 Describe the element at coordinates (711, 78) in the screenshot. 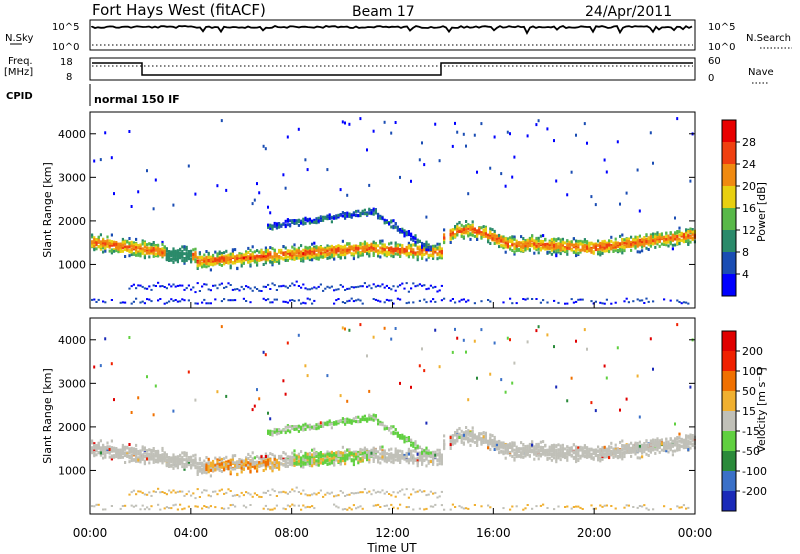

I see `nave-bottom-tick: 0` at that location.